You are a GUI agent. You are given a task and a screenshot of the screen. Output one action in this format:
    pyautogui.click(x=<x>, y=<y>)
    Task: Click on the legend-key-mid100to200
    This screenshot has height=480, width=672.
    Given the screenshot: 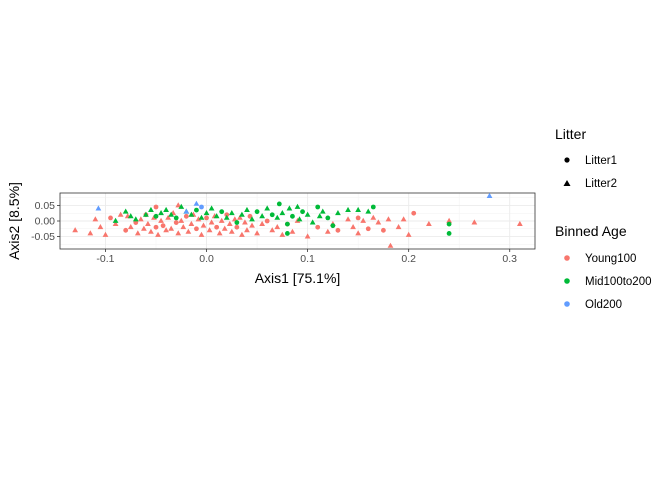 What is the action you would take?
    pyautogui.click(x=567, y=281)
    